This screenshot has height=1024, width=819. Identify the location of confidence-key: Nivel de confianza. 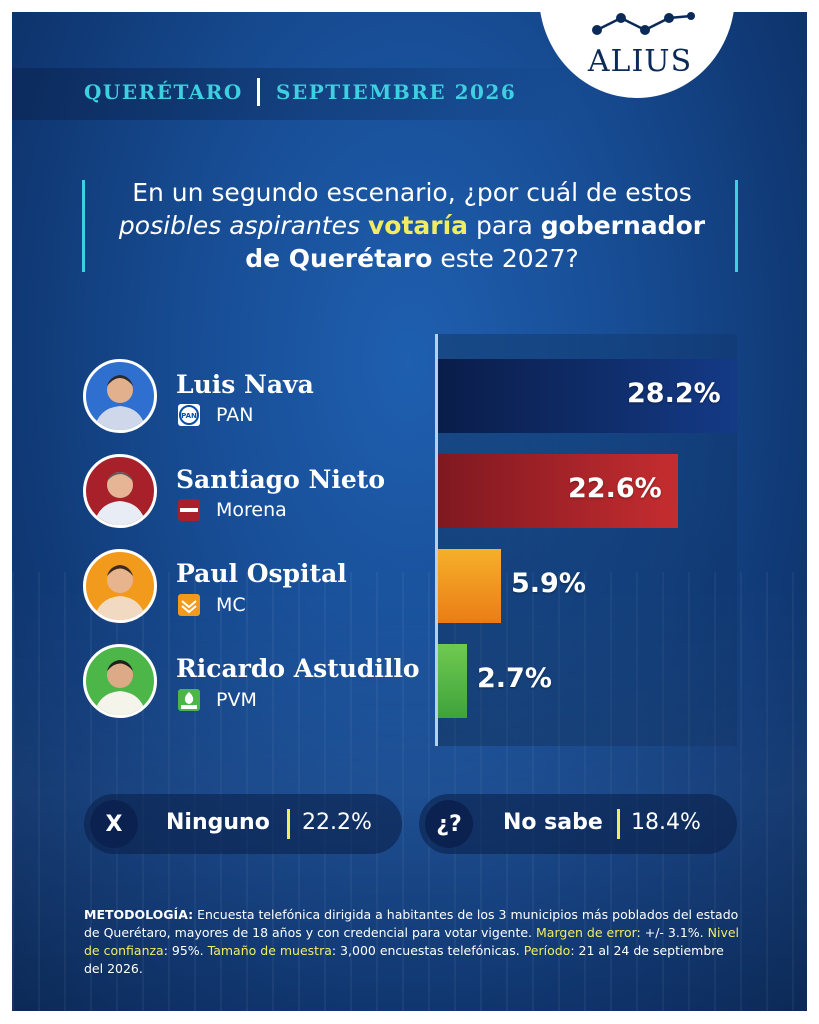
(412, 941).